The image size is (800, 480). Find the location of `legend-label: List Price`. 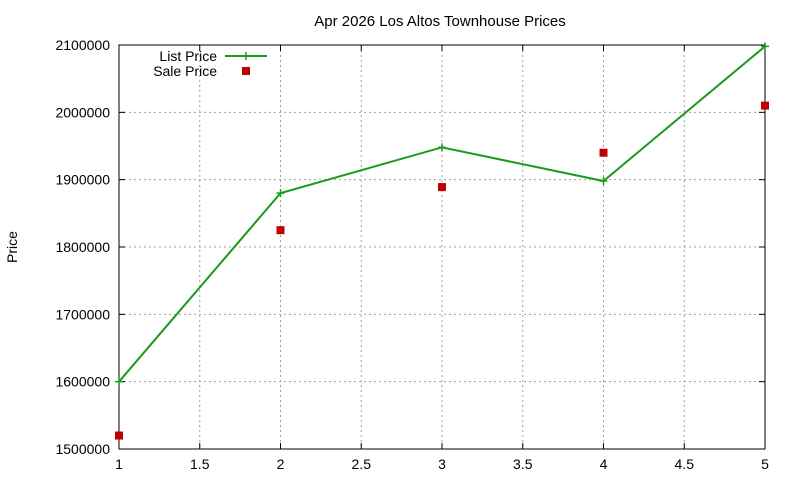

legend-label: List Price is located at coordinates (188, 56).